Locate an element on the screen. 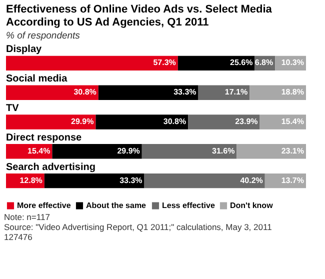 This screenshot has width=325, height=279. legend-label: About the same is located at coordinates (116, 205).